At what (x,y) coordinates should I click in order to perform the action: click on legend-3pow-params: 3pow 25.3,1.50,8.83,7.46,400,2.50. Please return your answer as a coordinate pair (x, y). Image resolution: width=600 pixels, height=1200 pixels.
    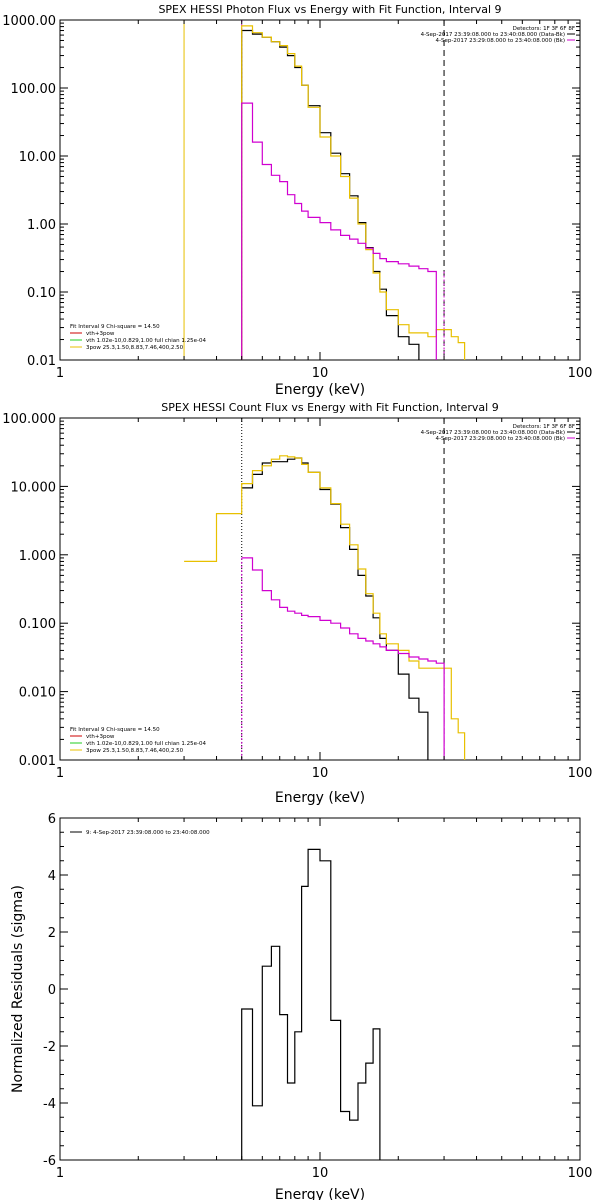
    Looking at the image, I should click on (135, 348).